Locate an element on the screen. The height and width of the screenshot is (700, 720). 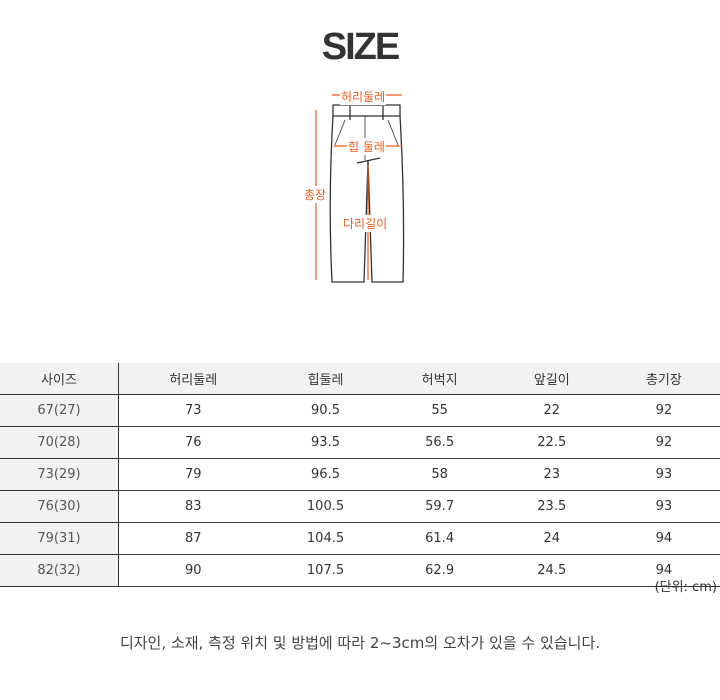
table-cell: 73(29) is located at coordinates (59, 474).